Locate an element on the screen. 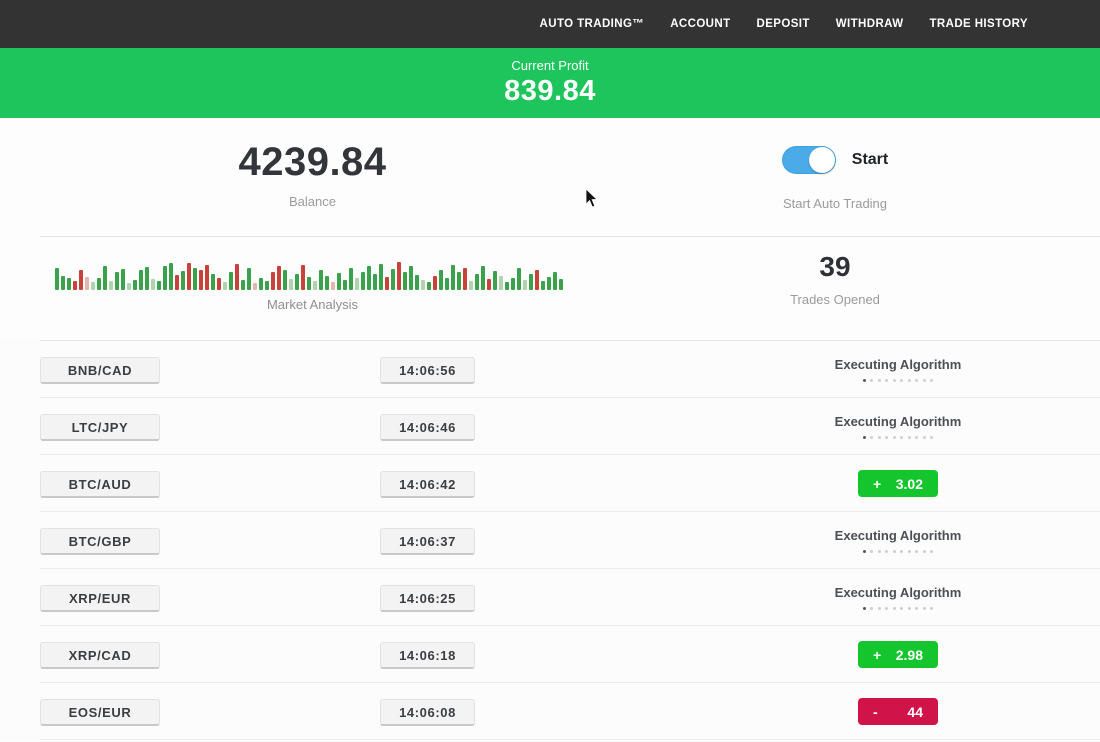  time-chip: 14:06:08 is located at coordinates (427, 712).